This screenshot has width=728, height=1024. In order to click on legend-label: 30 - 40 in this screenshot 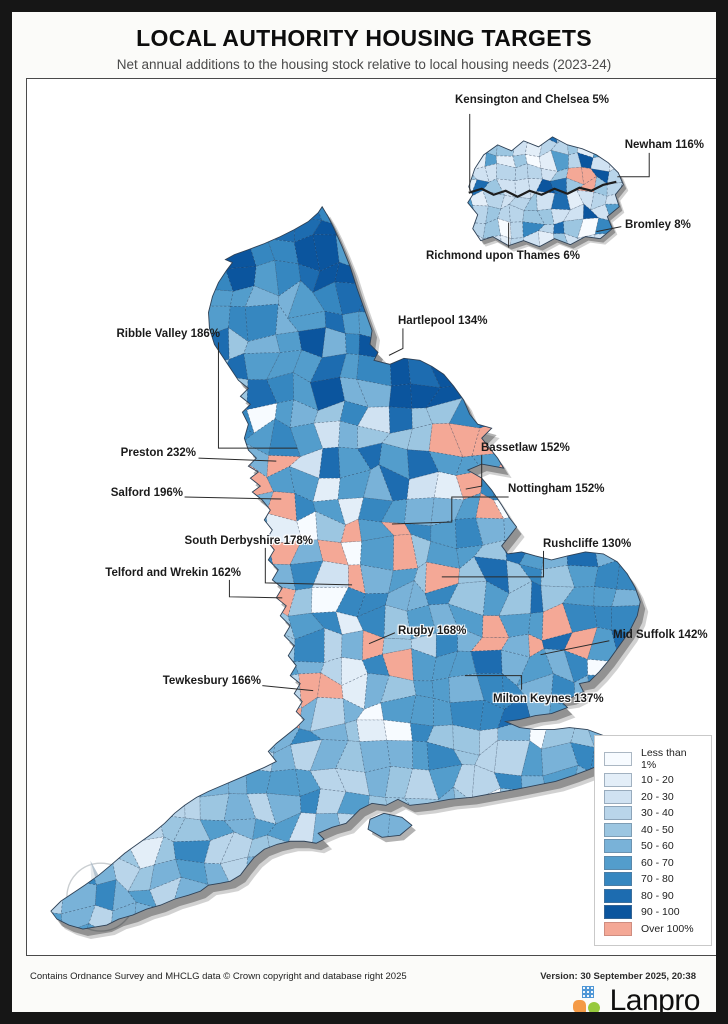, I will do `click(657, 813)`.